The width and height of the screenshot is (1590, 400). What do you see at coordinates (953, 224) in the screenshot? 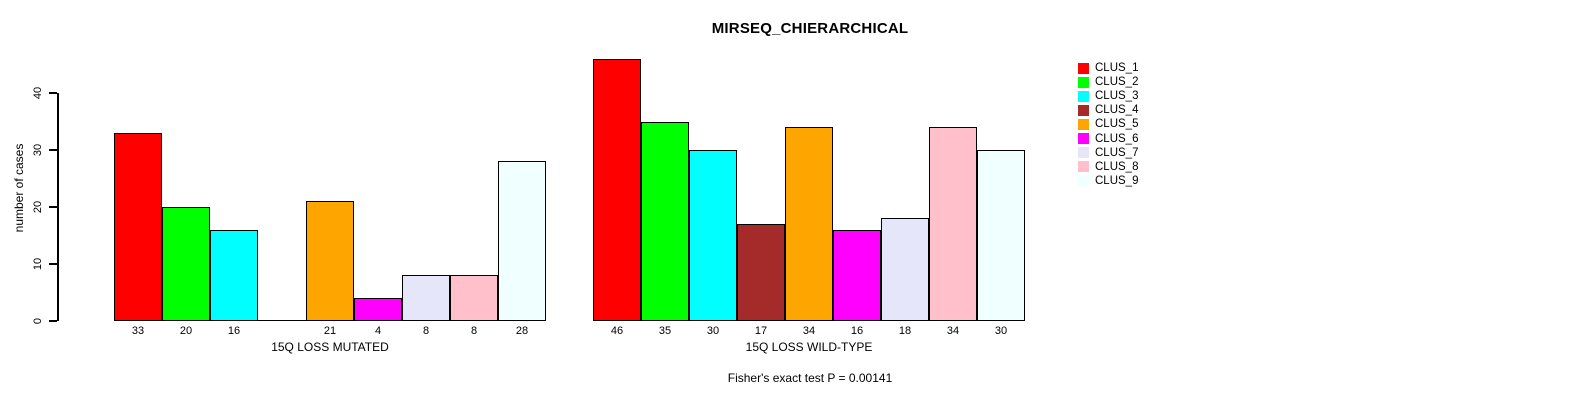
I see `bar-clus_8-group2` at bounding box center [953, 224].